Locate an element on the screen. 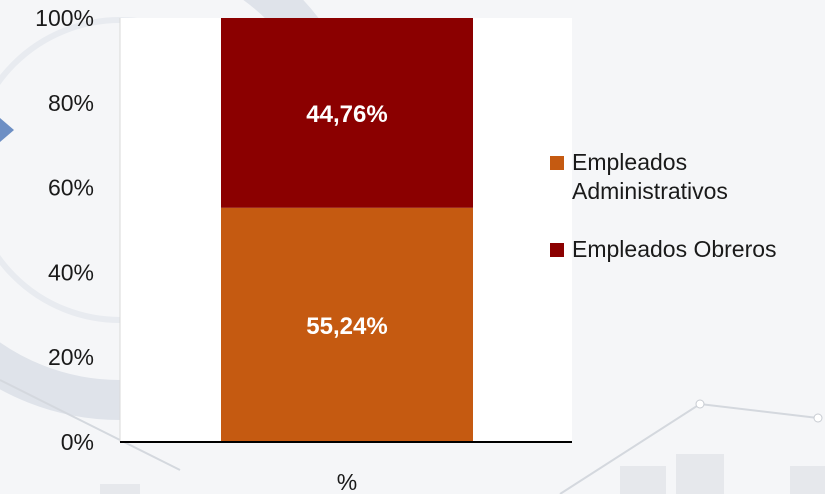 This screenshot has width=825, height=494. data-label-obreros: 44,76% is located at coordinates (346, 114).